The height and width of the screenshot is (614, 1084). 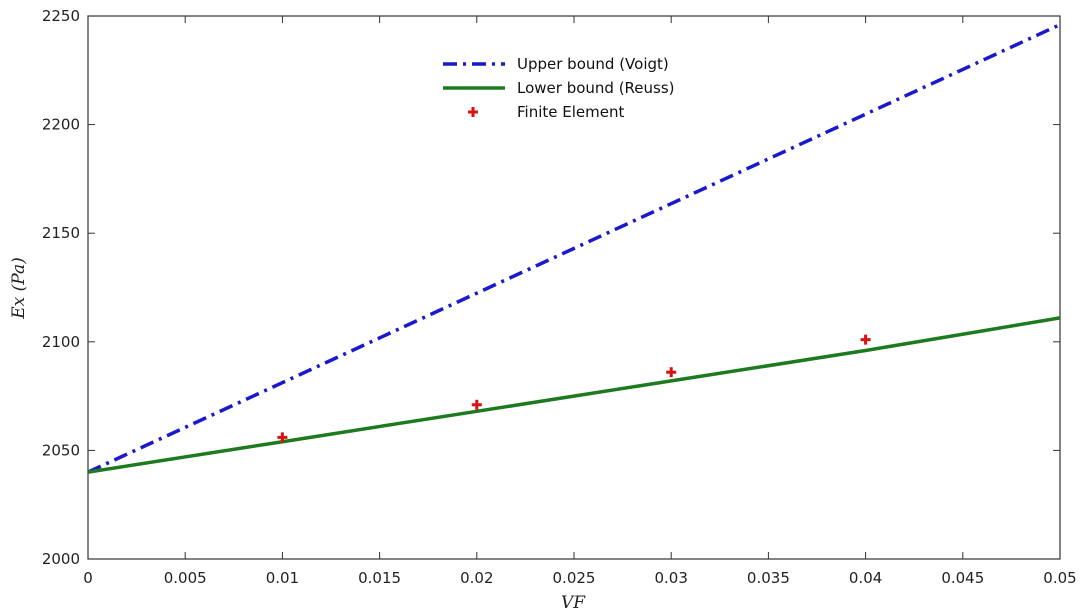 I want to click on x-axis-label: VF, so click(x=573, y=603).